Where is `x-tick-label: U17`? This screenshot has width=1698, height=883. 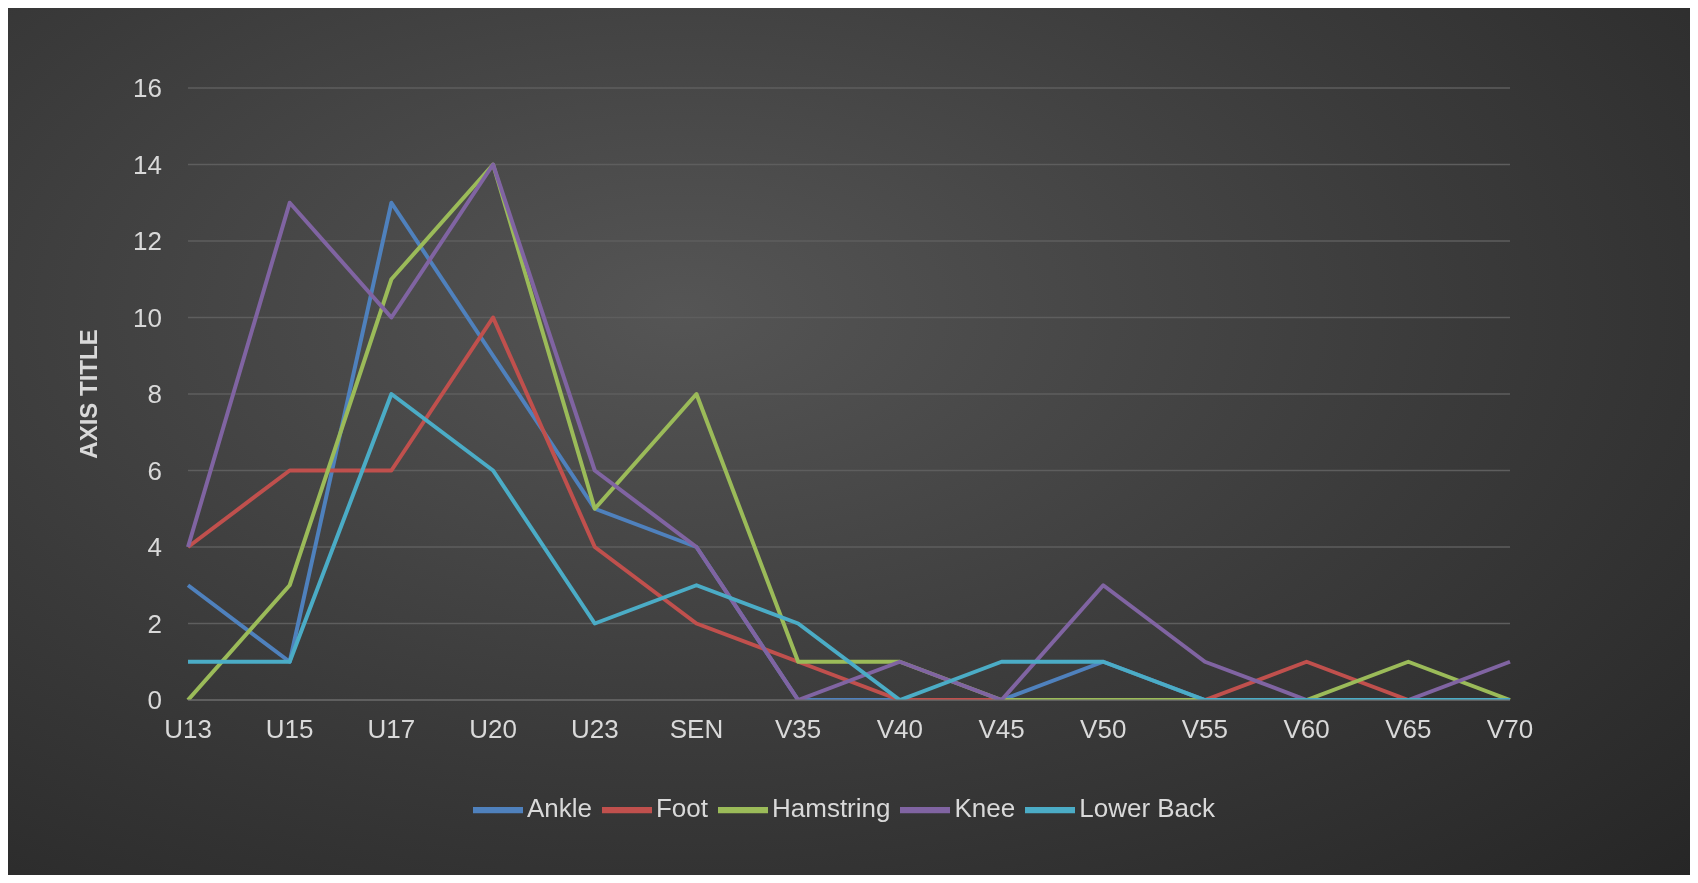 x-tick-label: U17 is located at coordinates (391, 729).